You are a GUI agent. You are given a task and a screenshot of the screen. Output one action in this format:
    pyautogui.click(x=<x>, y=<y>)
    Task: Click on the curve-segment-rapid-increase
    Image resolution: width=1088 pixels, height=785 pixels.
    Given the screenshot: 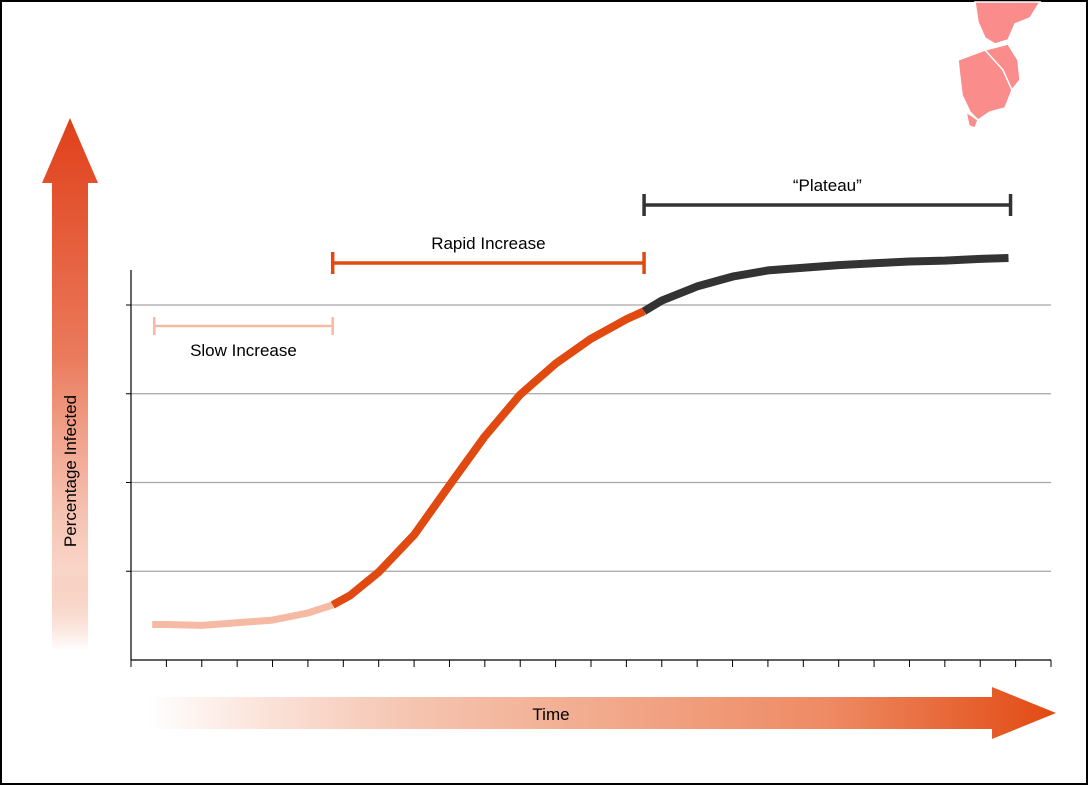 What is the action you would take?
    pyautogui.click(x=488, y=458)
    